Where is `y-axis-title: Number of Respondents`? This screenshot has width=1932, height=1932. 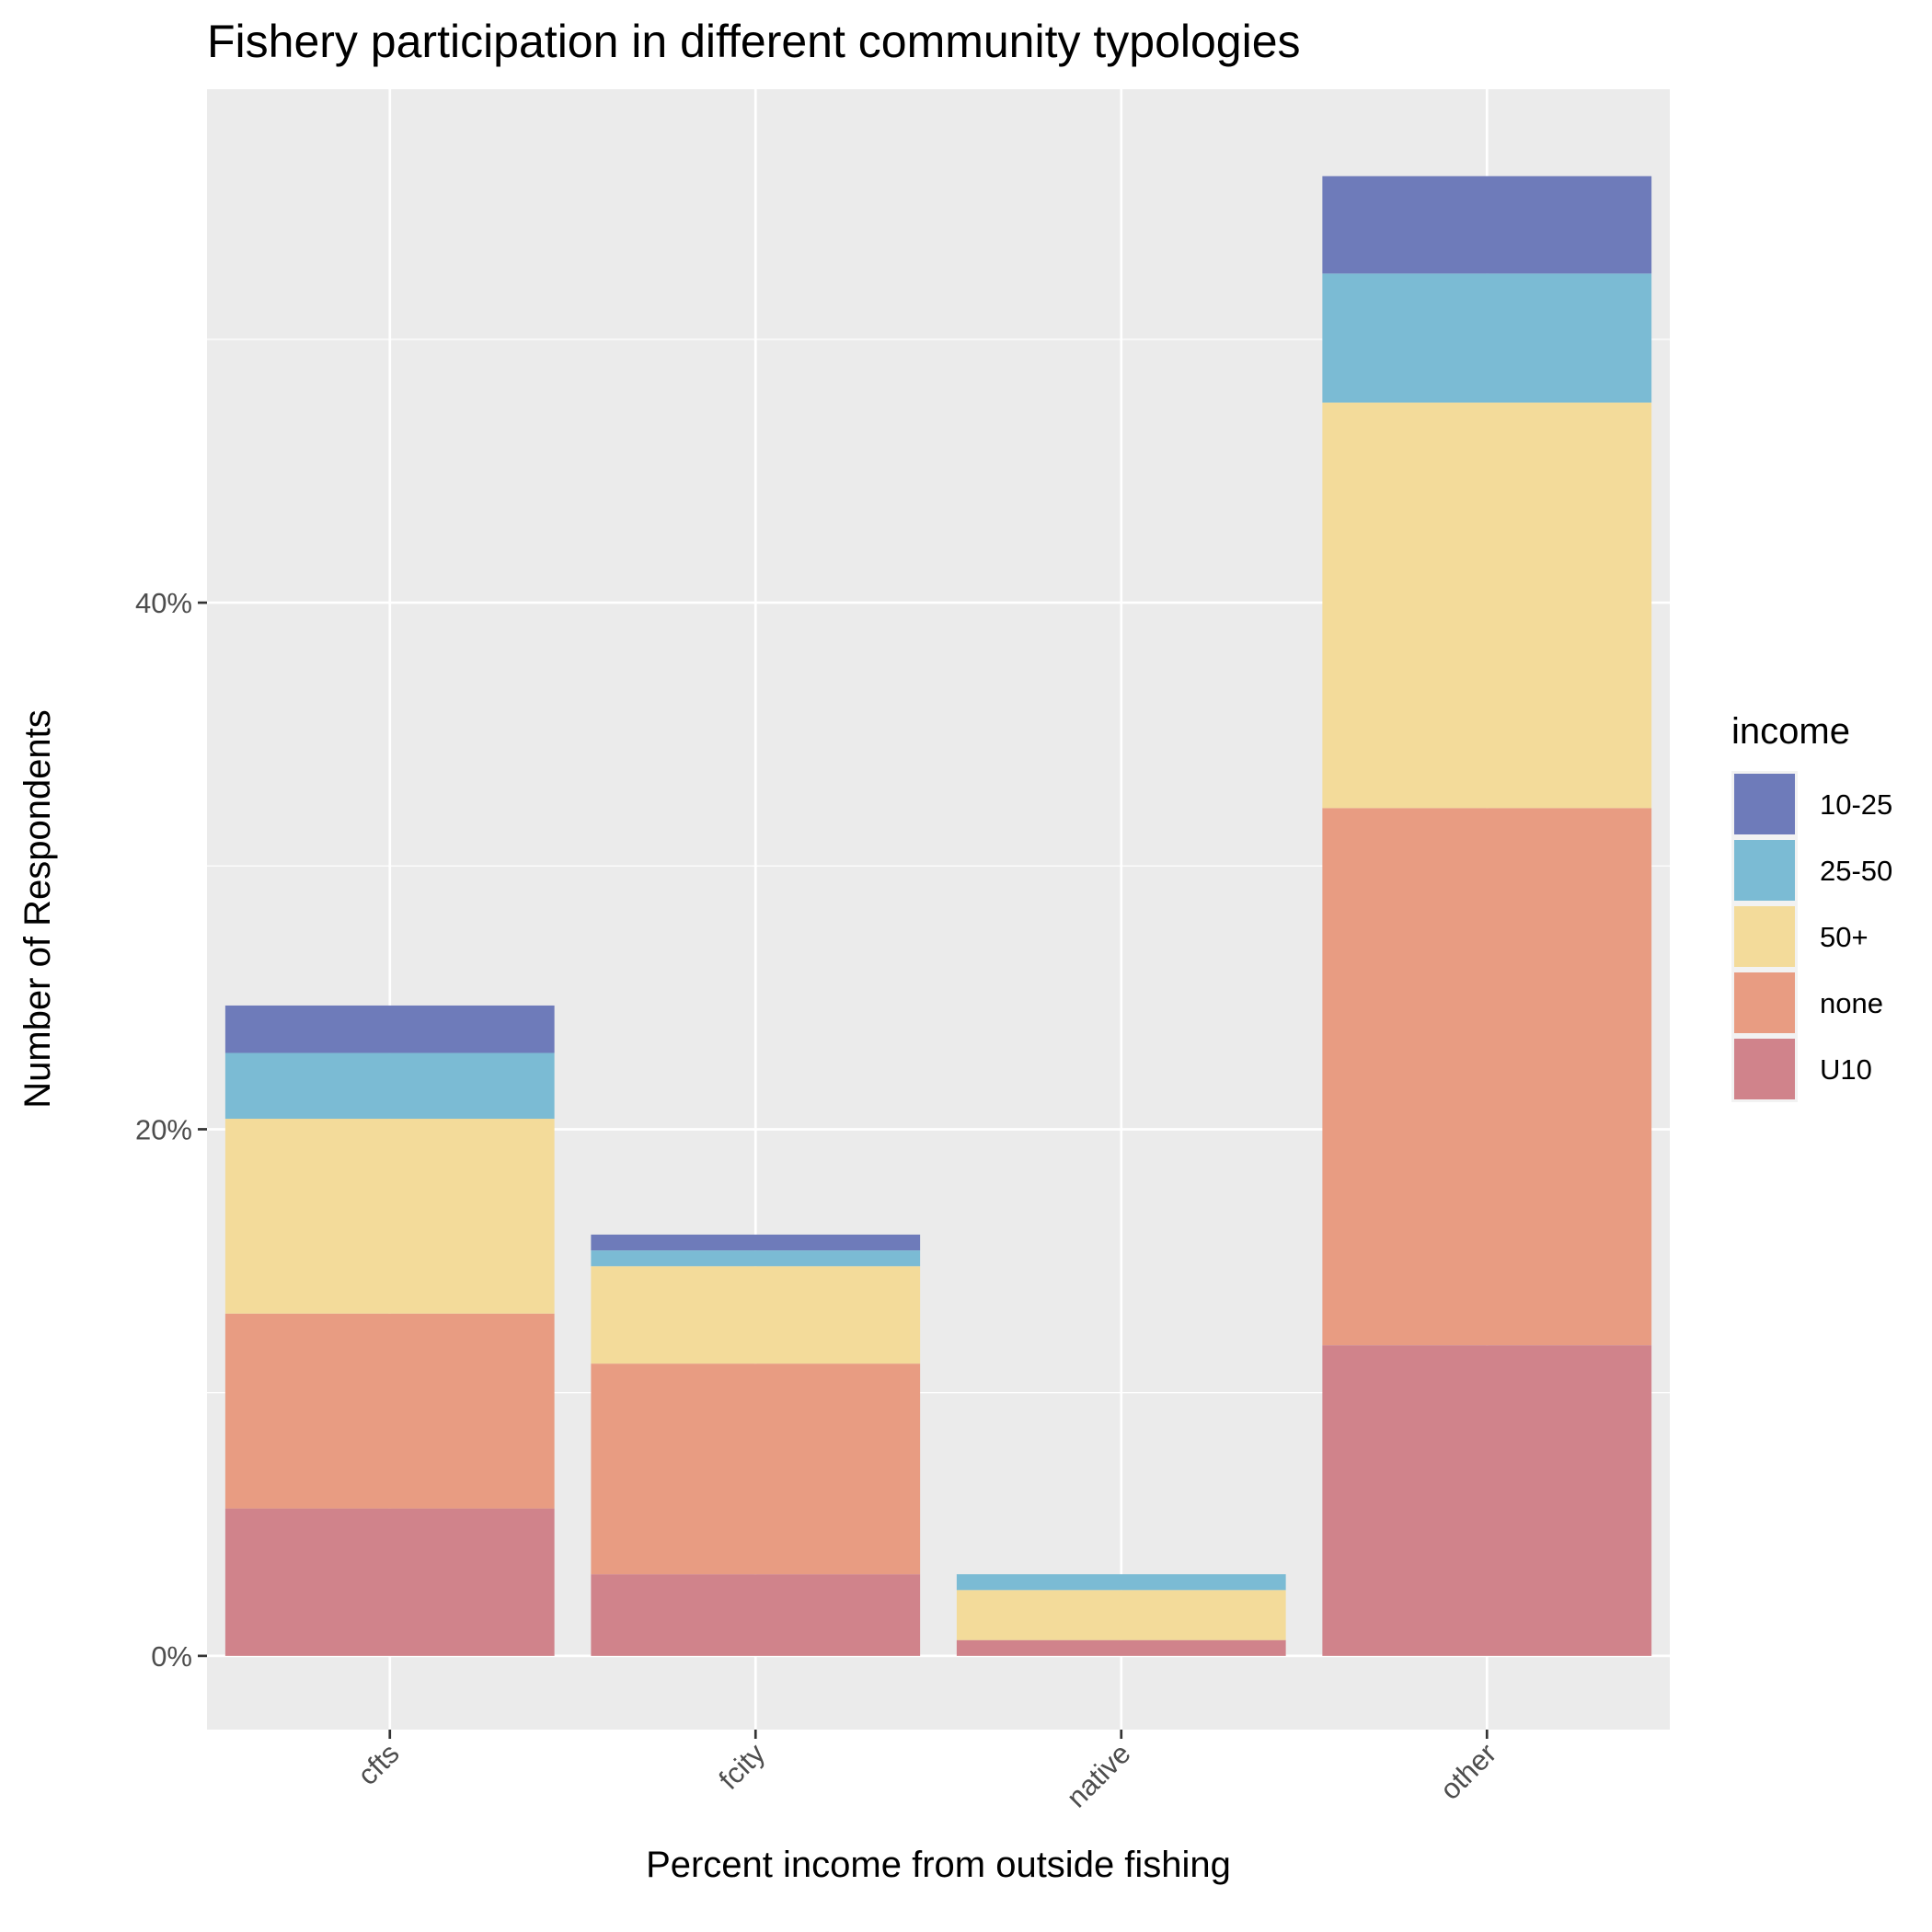 y-axis-title: Number of Respondents is located at coordinates (37, 909).